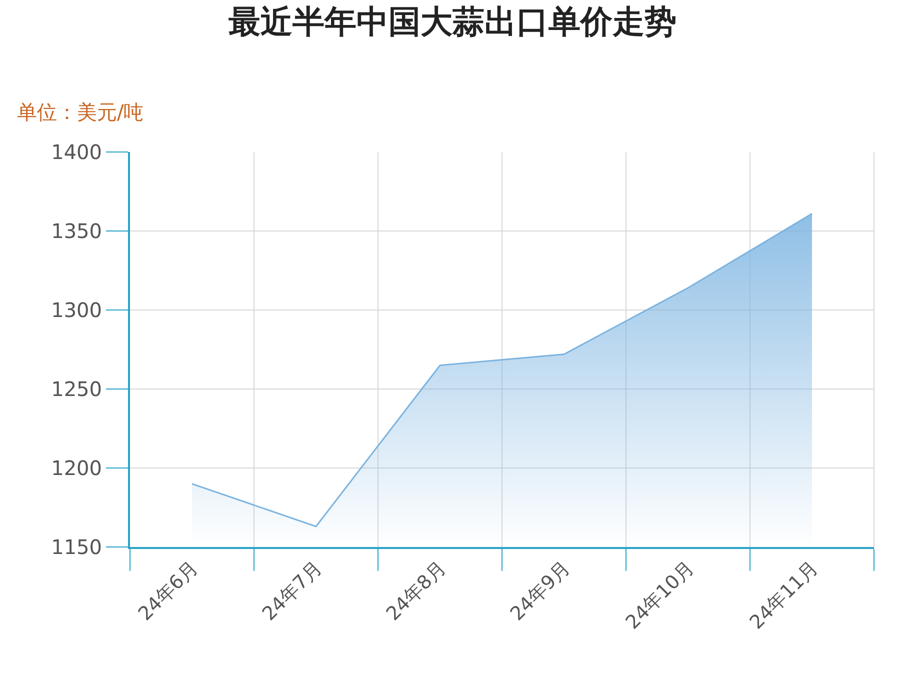  Describe the element at coordinates (76, 547) in the screenshot. I see `y-tick-label: 1150` at that location.